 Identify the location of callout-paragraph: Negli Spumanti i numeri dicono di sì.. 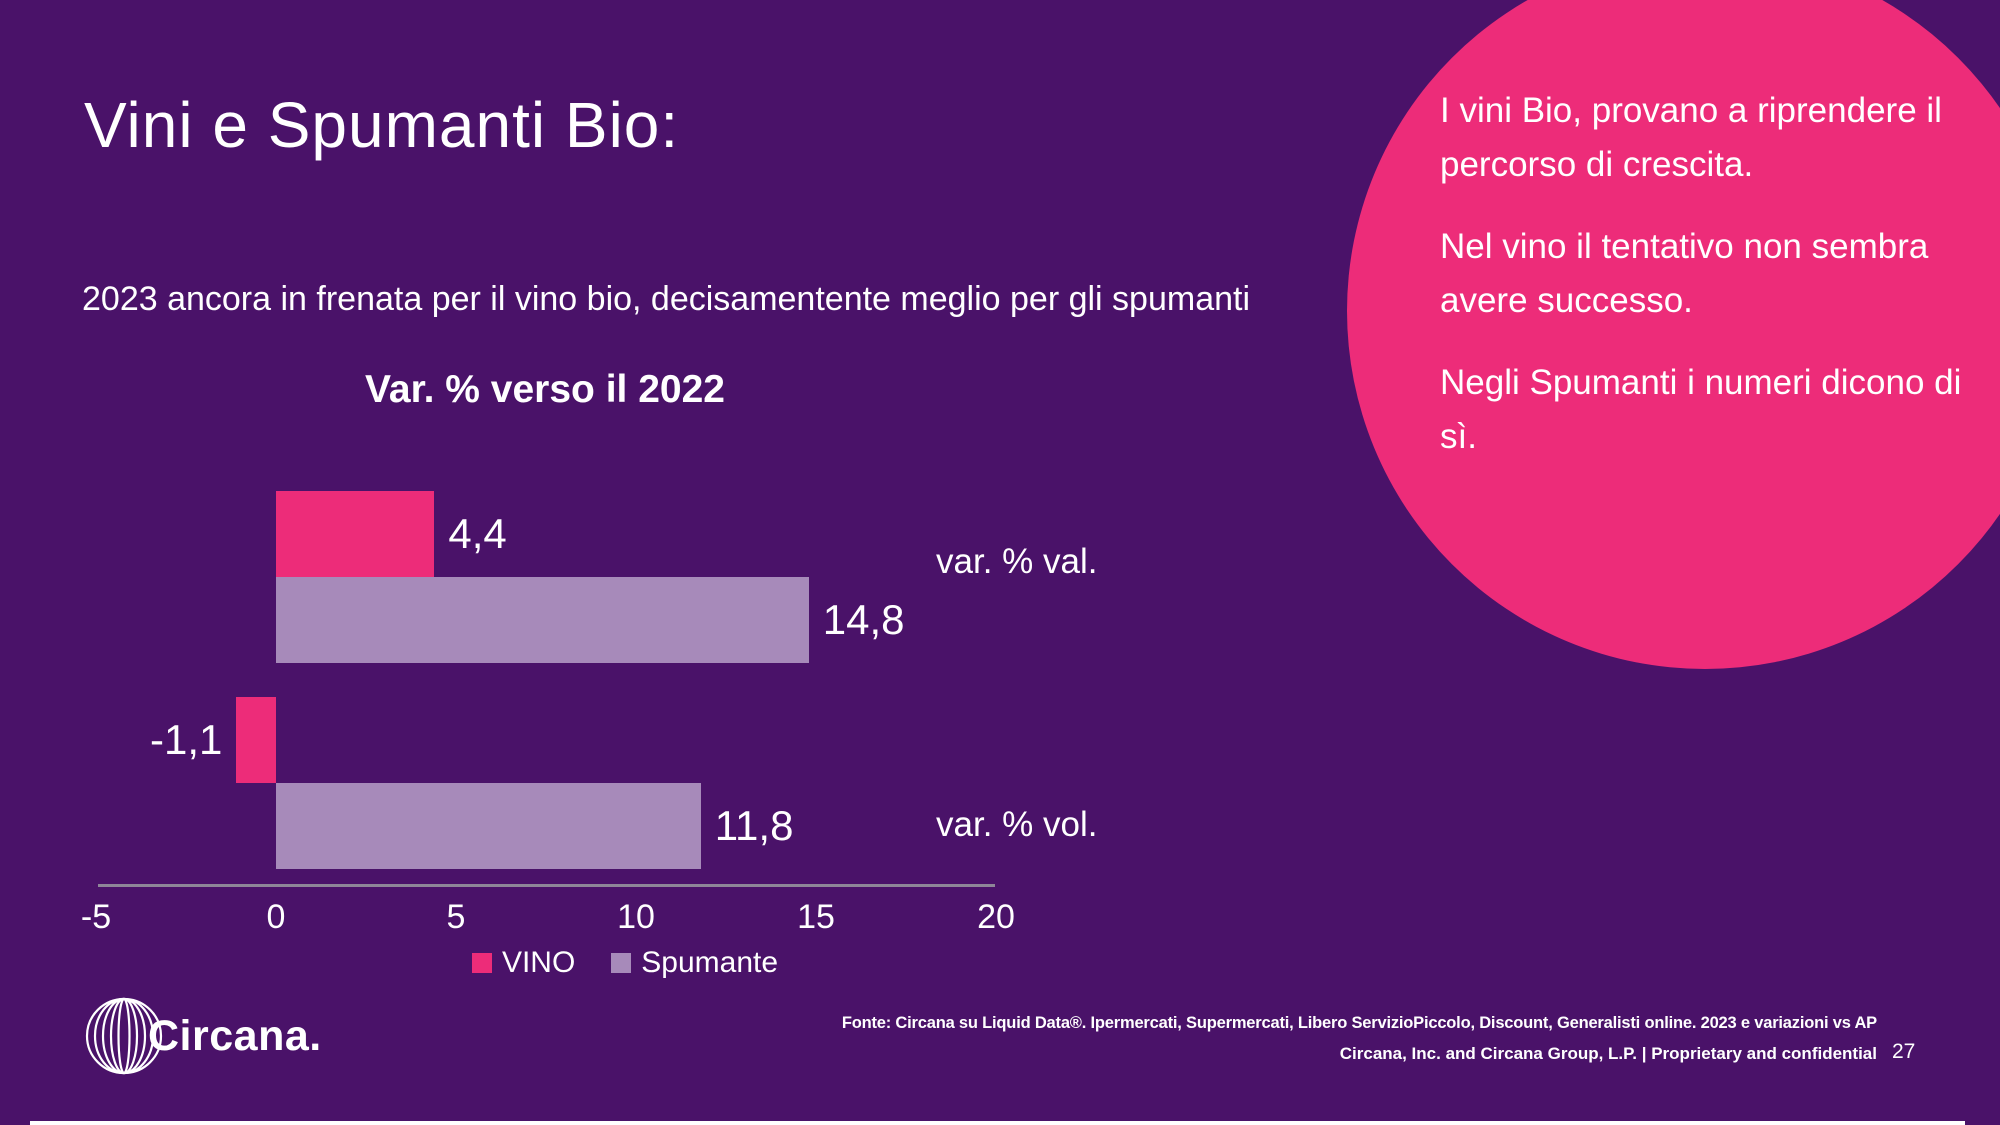
(1701, 409).